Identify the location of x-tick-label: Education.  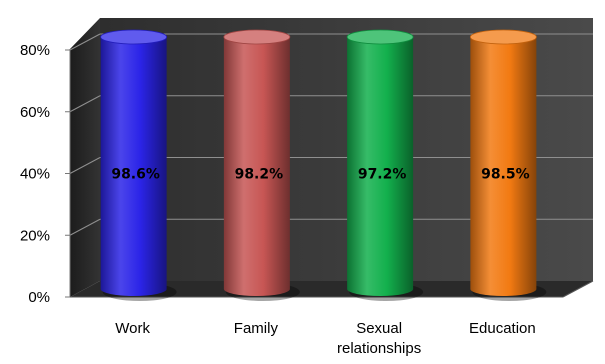
(502, 328).